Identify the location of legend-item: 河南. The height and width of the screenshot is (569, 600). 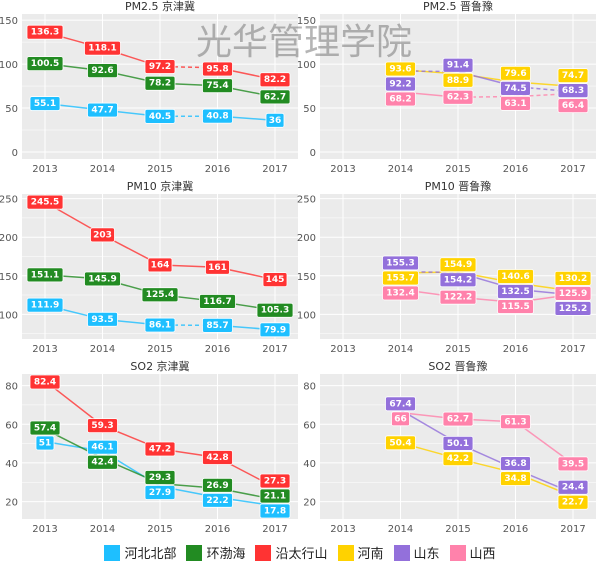
(360, 552).